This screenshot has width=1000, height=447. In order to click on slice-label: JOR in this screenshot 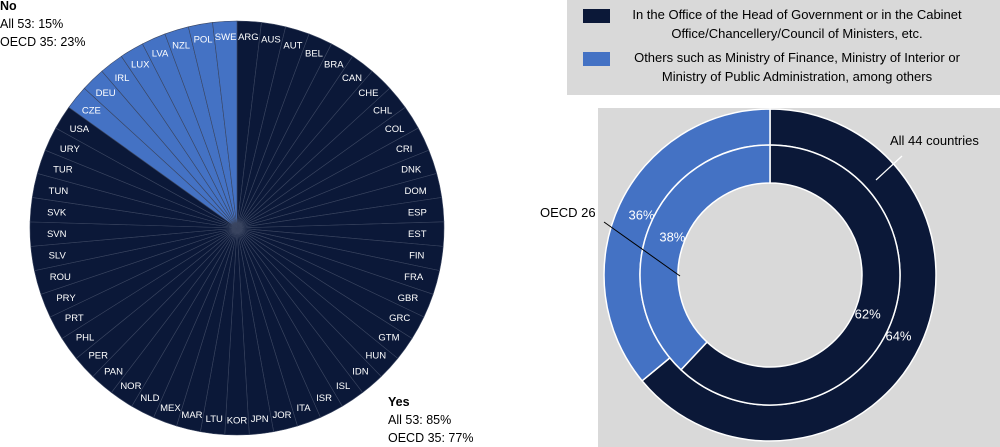, I will do `click(282, 415)`.